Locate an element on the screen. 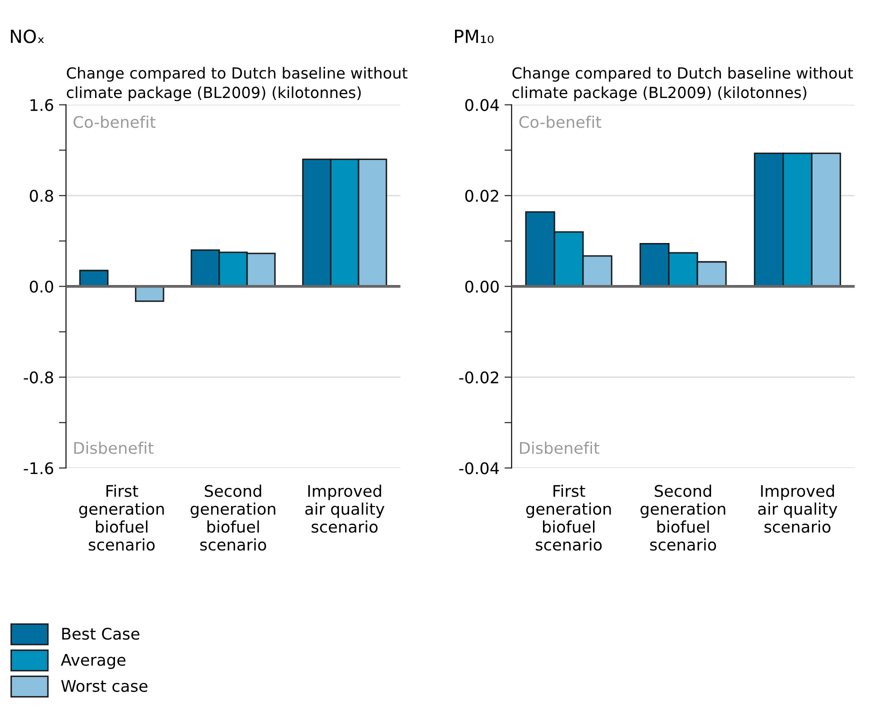  legend-label: Worst case is located at coordinates (104, 686).